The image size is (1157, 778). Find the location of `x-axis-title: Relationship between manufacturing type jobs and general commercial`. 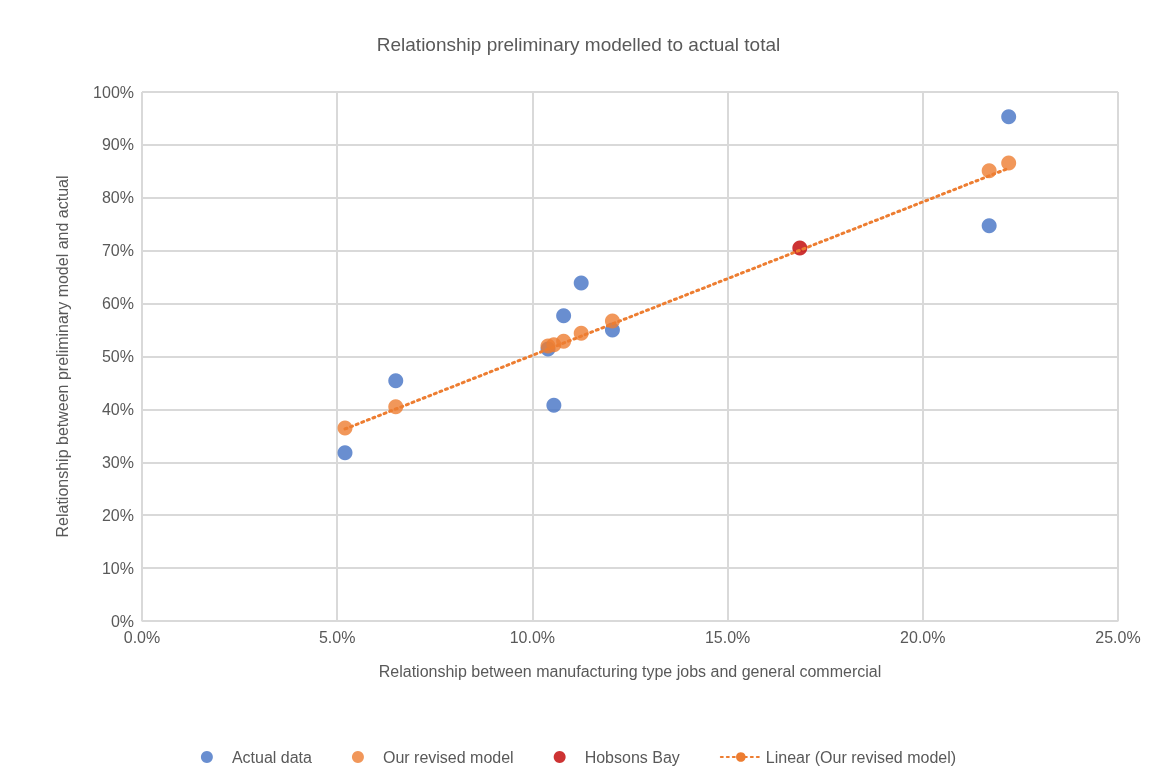

x-axis-title: Relationship between manufacturing type jobs and general commercial is located at coordinates (630, 671).